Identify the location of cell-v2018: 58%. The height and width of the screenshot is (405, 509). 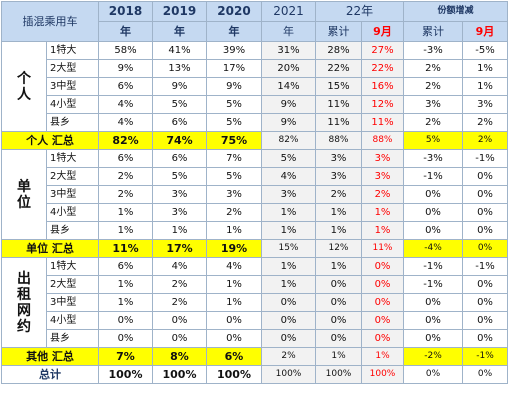
(125, 50).